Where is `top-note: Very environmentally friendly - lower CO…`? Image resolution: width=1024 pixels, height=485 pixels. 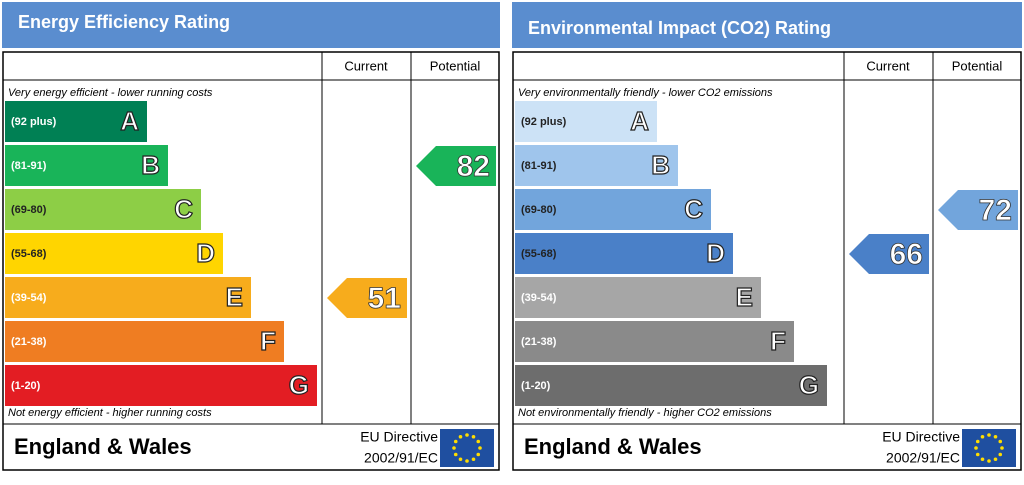
top-note: Very environmentally friendly - lower CO… is located at coordinates (645, 93).